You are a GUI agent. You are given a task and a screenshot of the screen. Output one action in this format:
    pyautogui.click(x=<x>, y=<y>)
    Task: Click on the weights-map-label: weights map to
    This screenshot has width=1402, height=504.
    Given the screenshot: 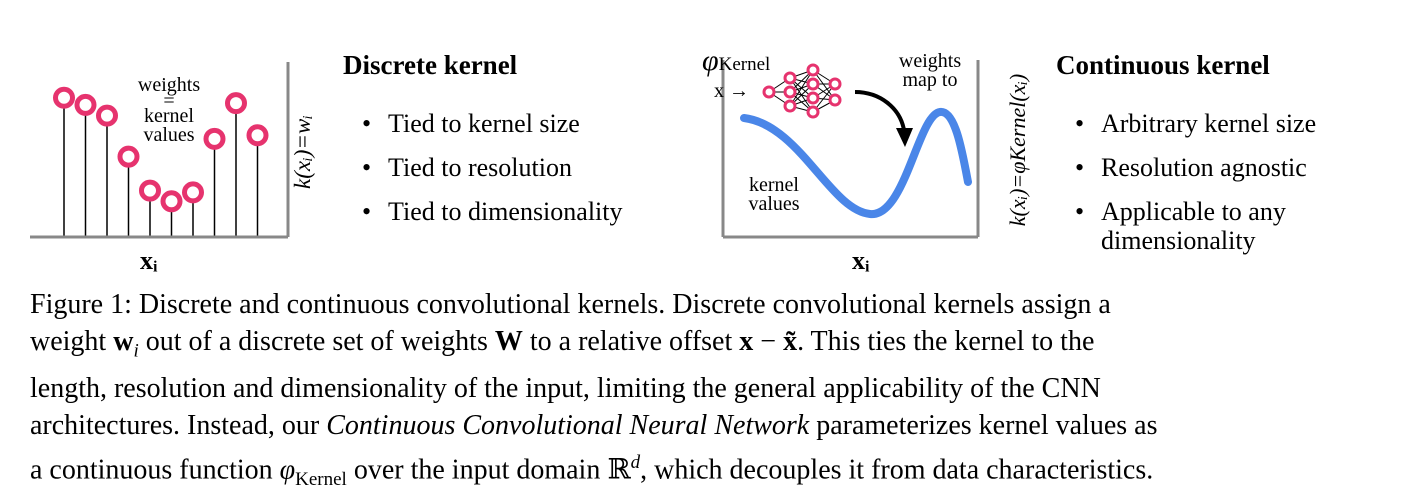 What is the action you would take?
    pyautogui.click(x=930, y=70)
    